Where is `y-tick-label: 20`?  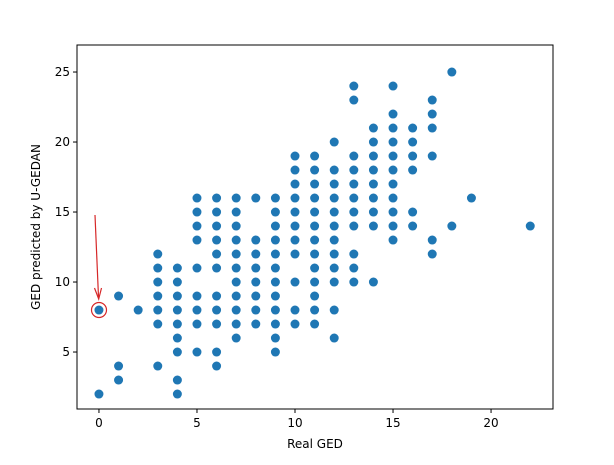 y-tick-label: 20 is located at coordinates (62, 142).